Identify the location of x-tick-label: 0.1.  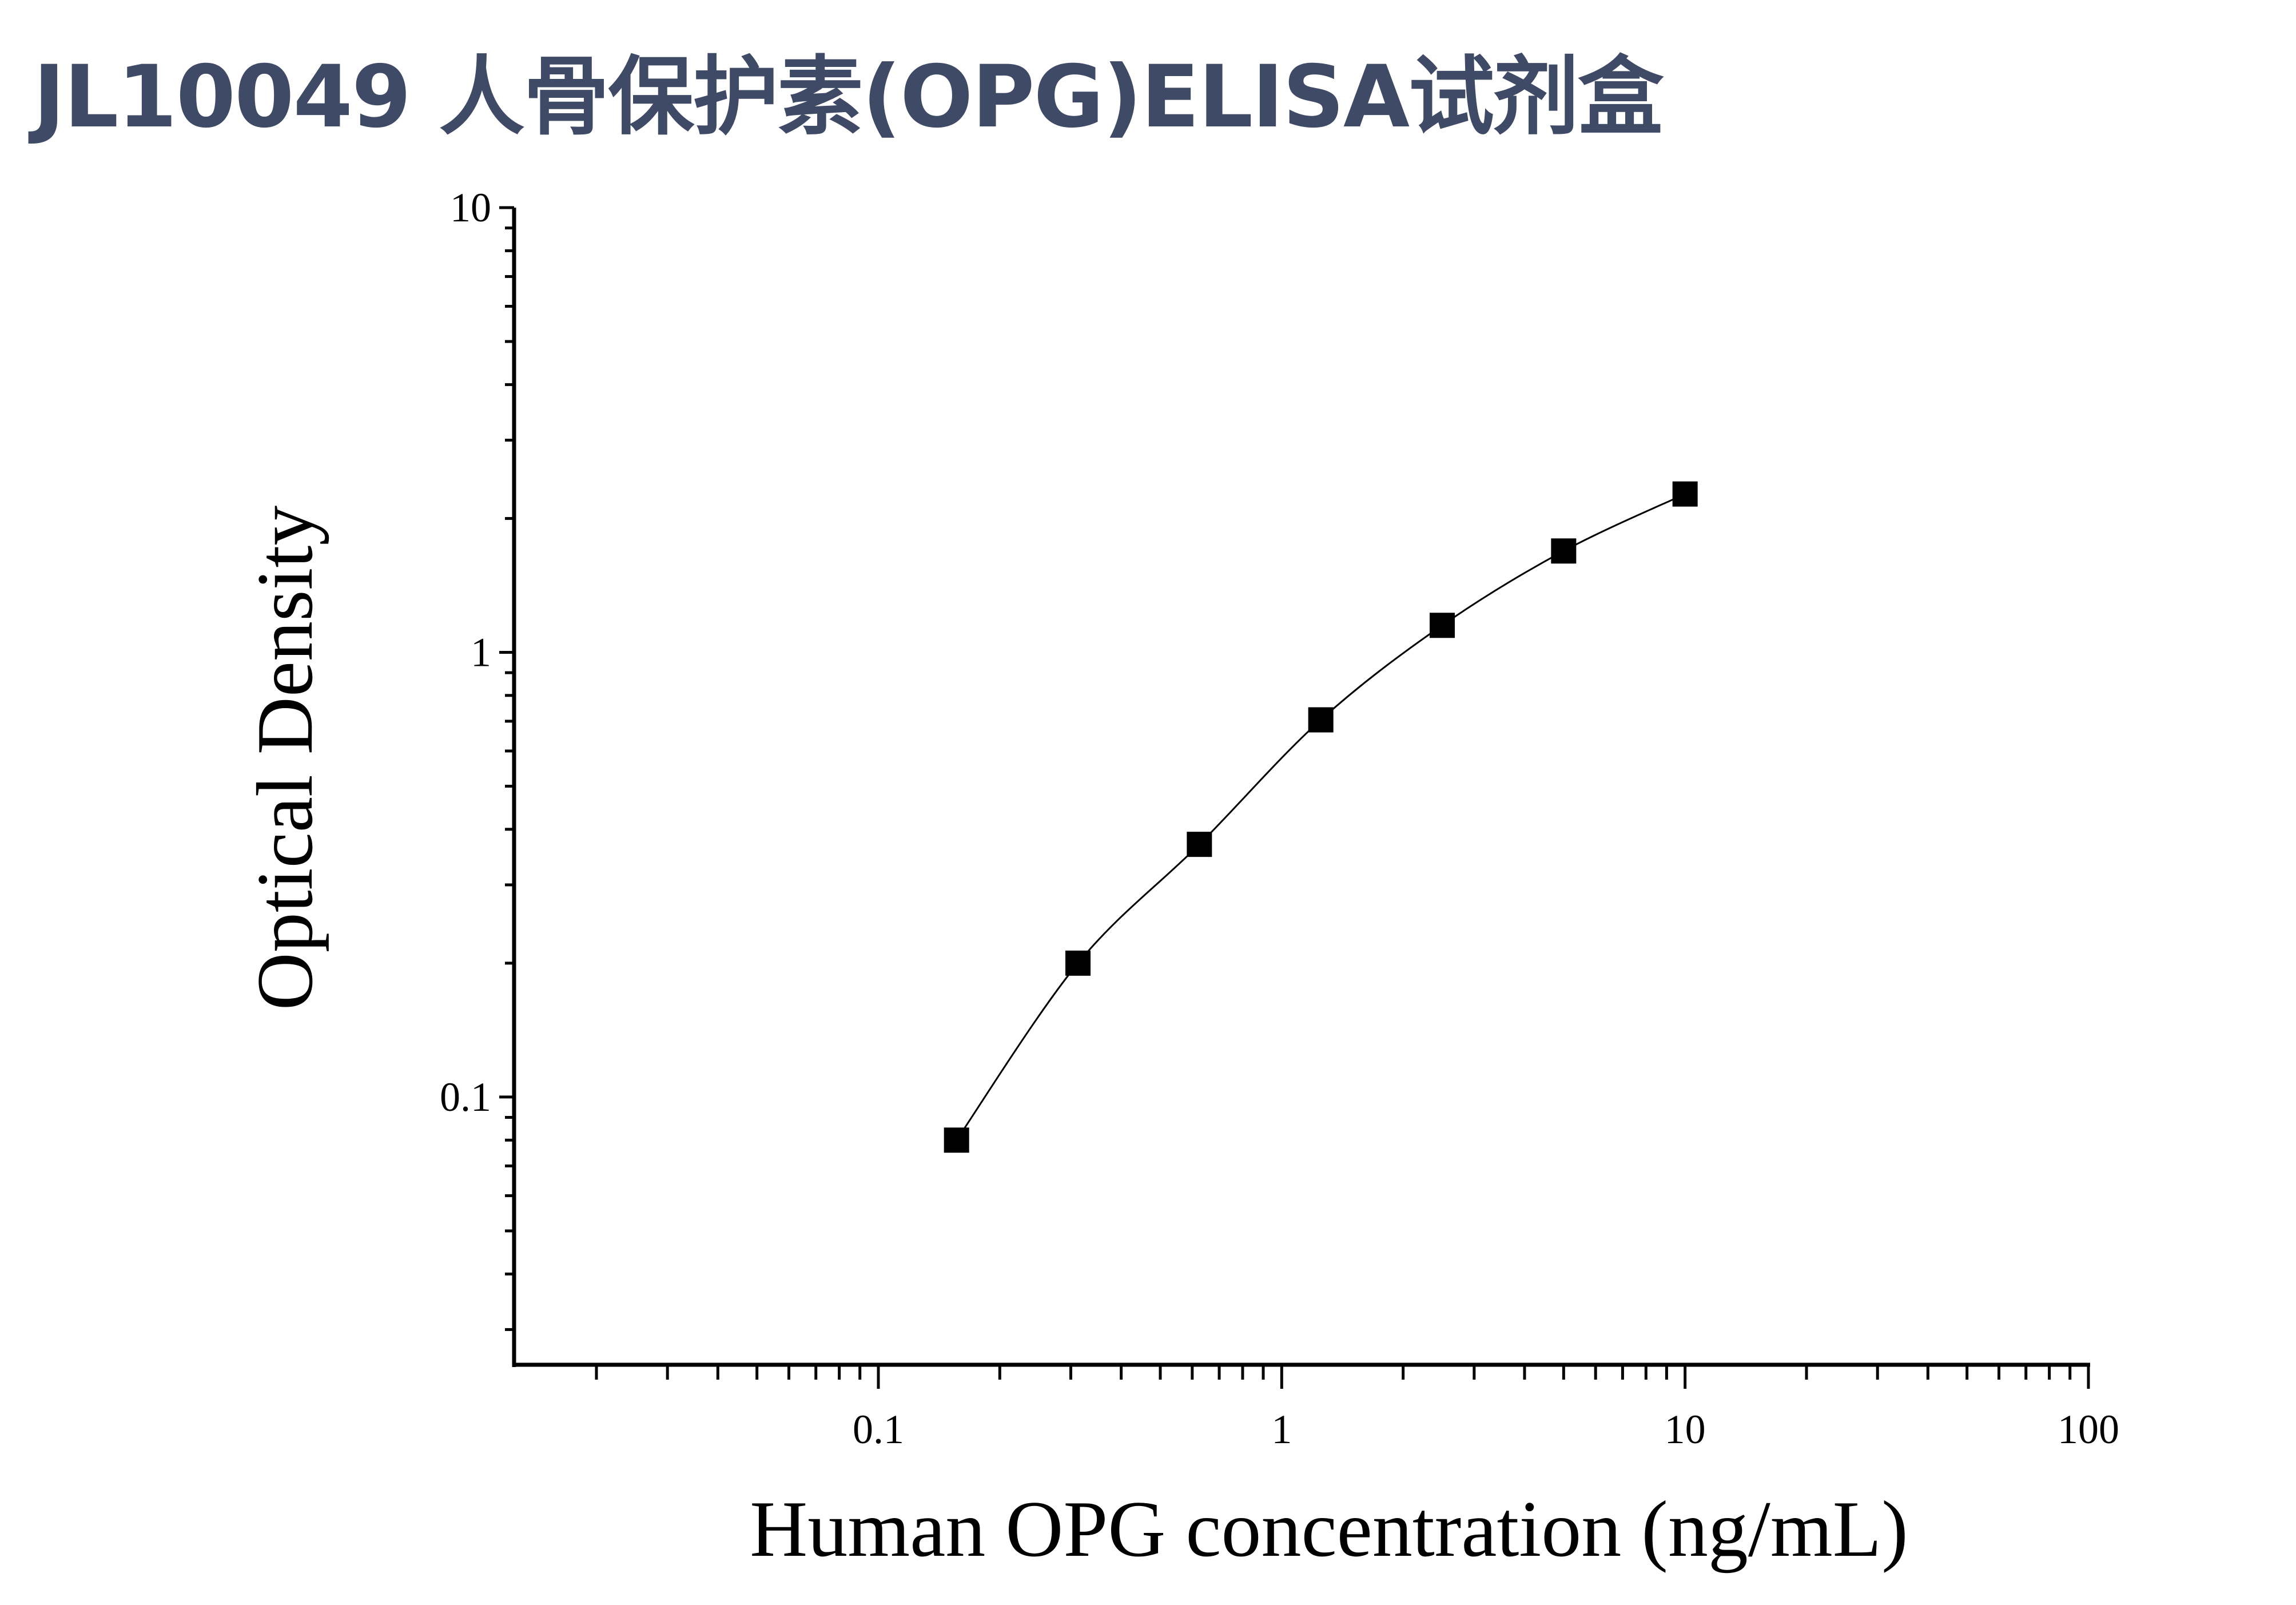
(879, 1429).